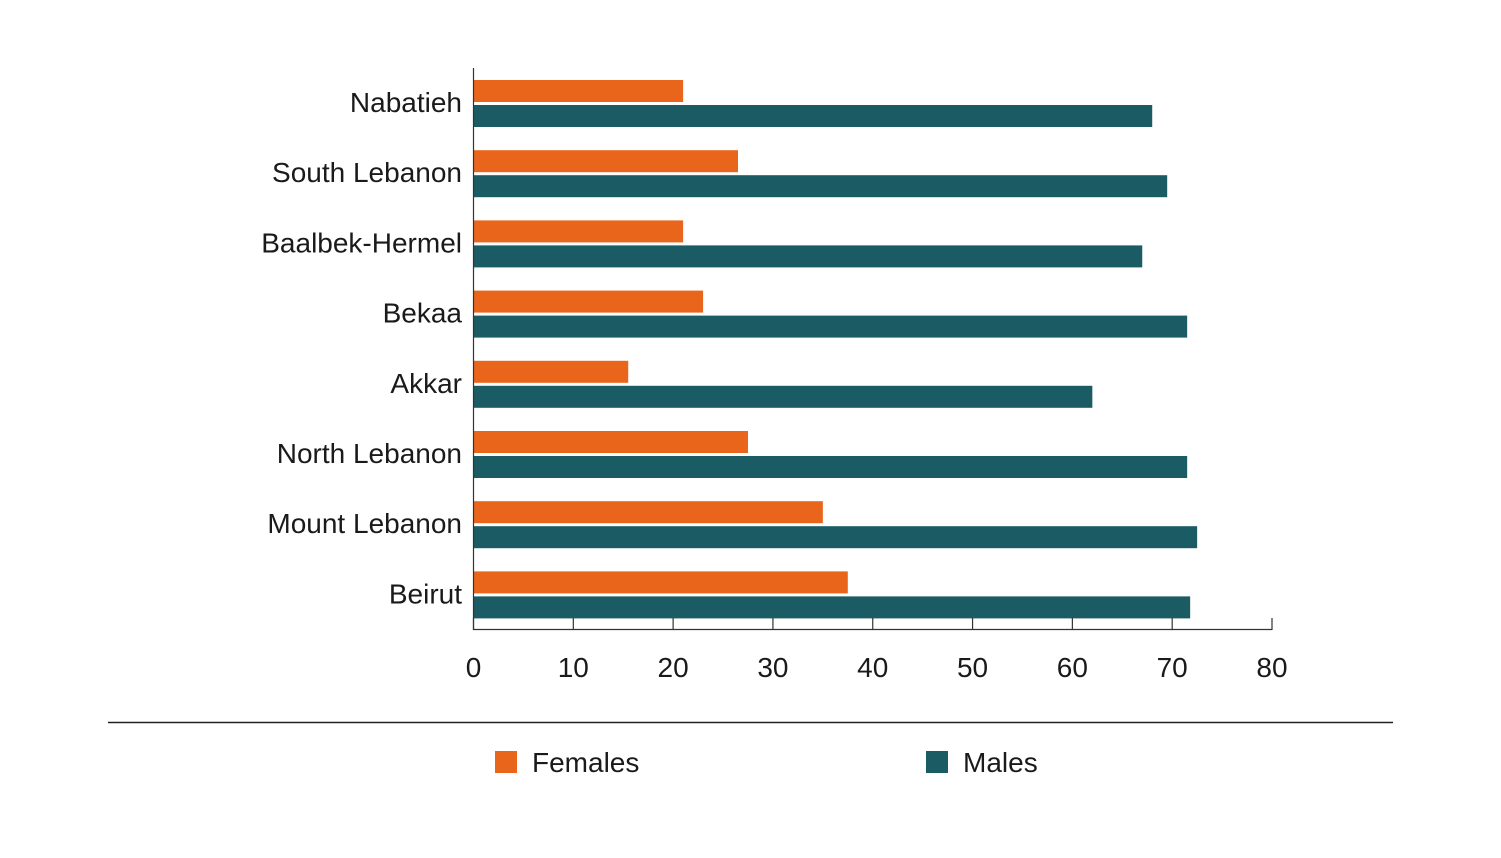 The image size is (1501, 858). Describe the element at coordinates (1172, 667) in the screenshot. I see `x-tick-label: 70` at that location.